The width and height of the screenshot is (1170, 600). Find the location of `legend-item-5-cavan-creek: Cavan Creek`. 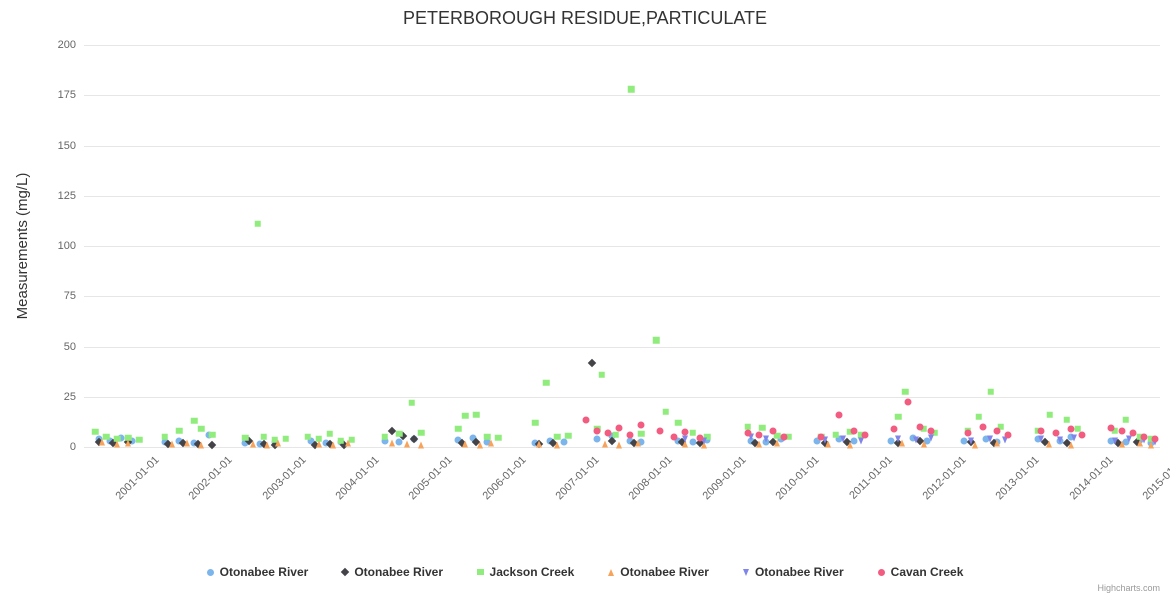

legend-item-5-cavan-creek: Cavan Creek is located at coordinates (920, 572).